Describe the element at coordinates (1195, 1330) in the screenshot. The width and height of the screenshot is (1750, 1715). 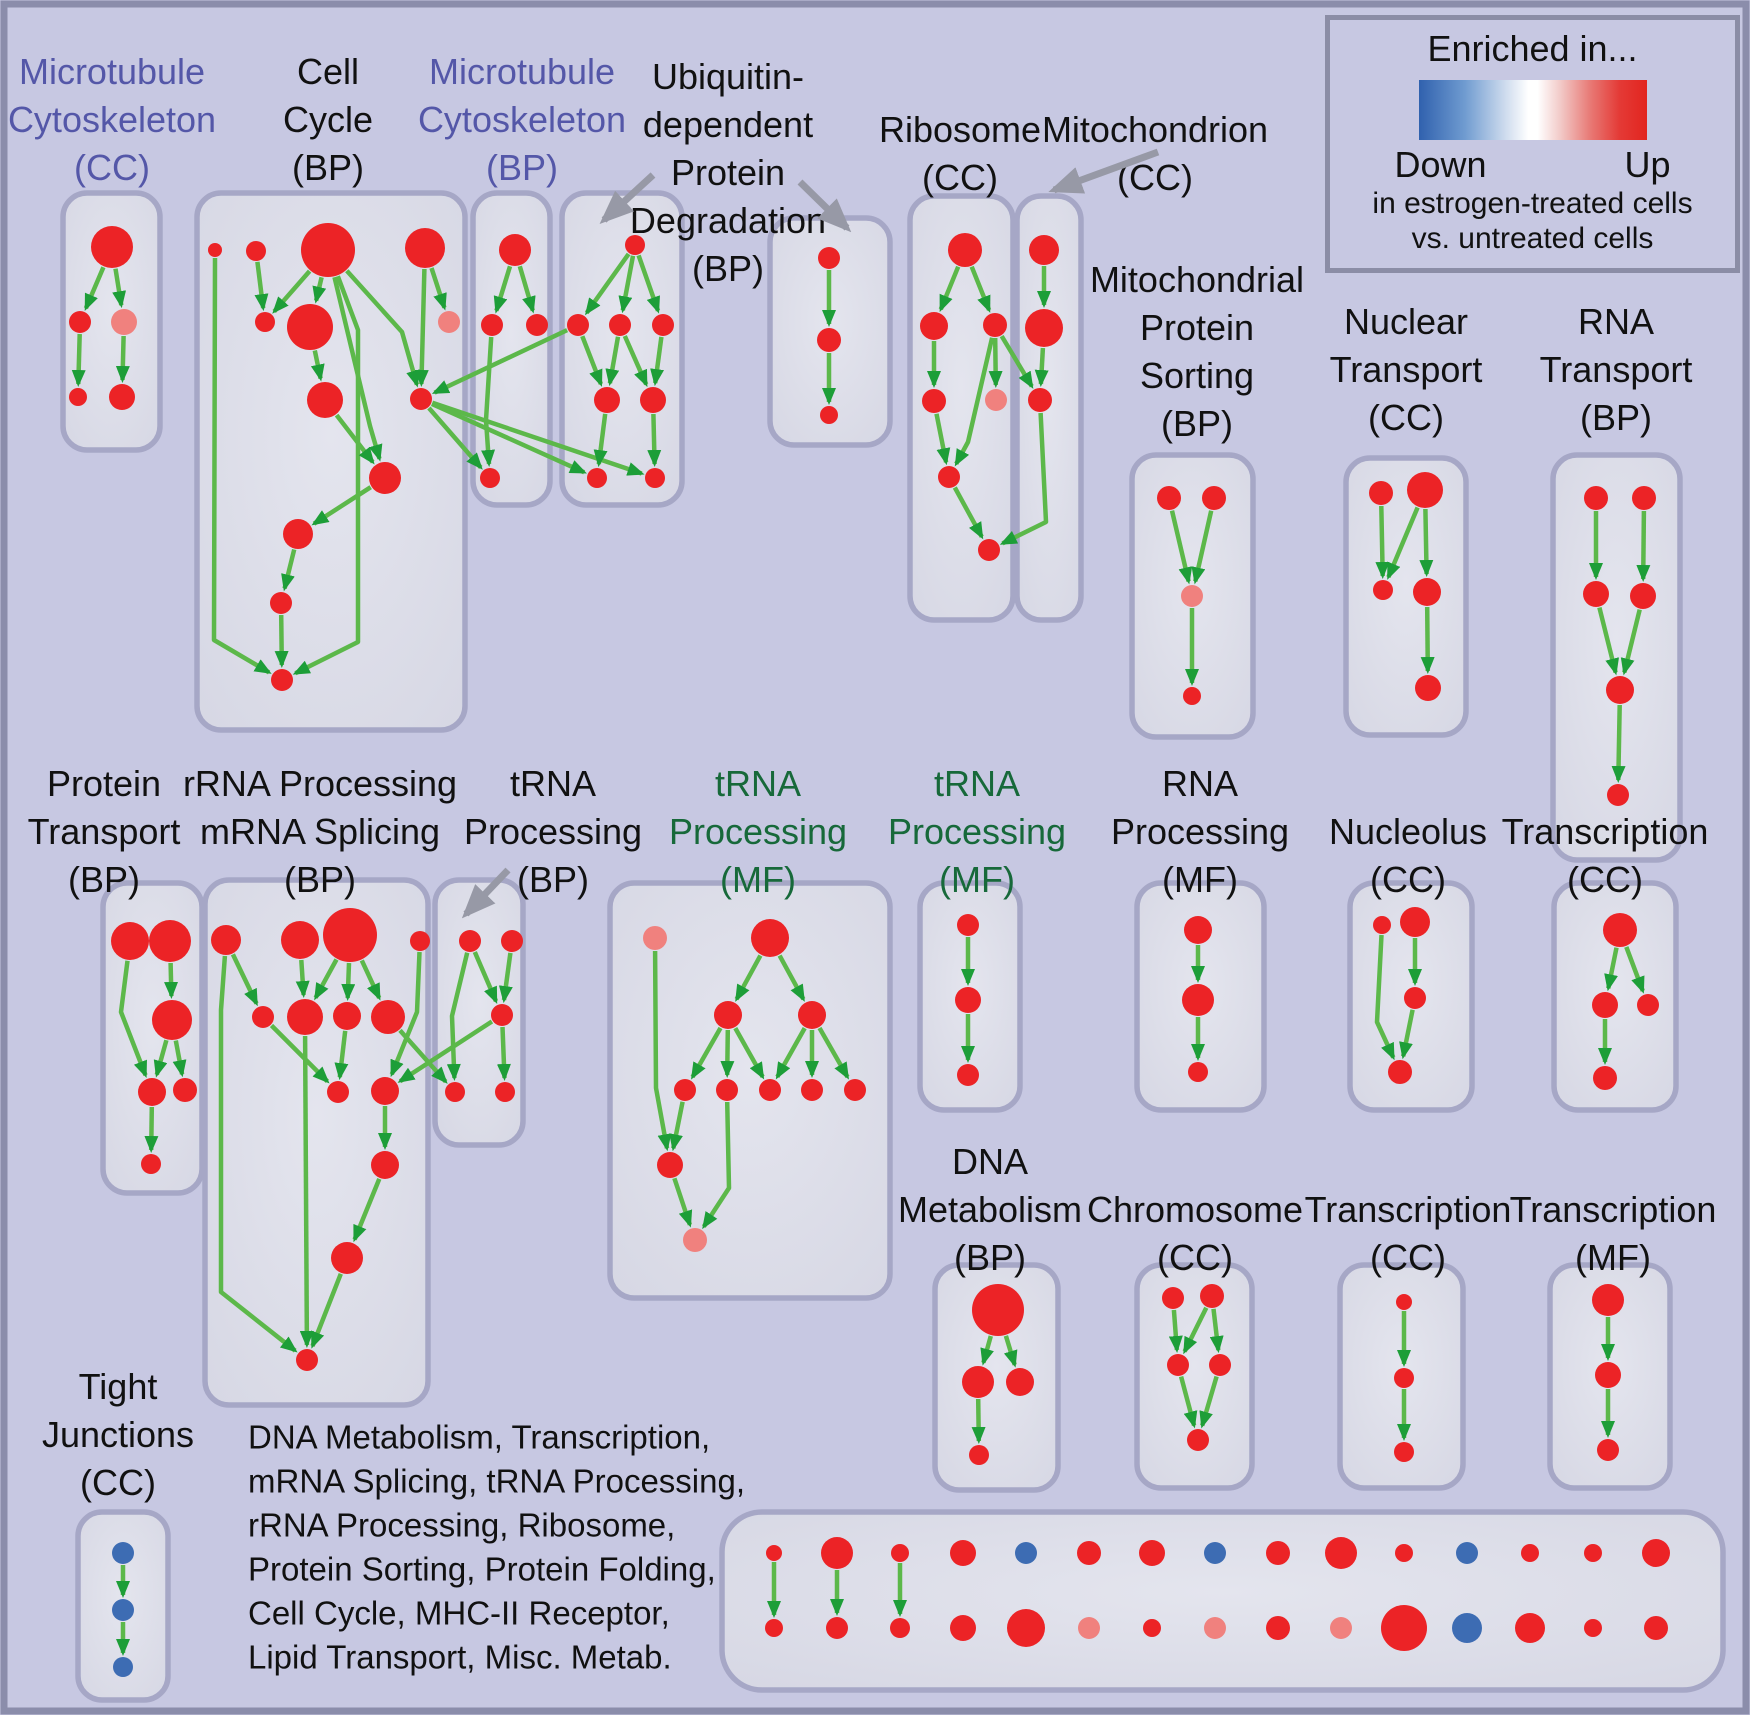
I see `edge-cr2-cr3` at that location.